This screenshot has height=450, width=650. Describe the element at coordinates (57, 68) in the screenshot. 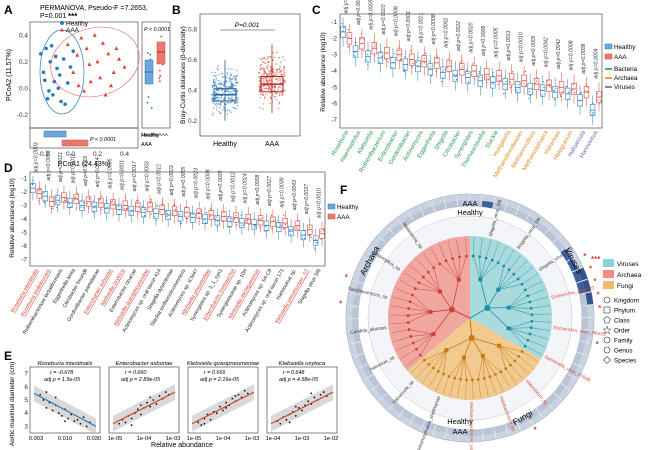

I see `healthy-point` at that location.